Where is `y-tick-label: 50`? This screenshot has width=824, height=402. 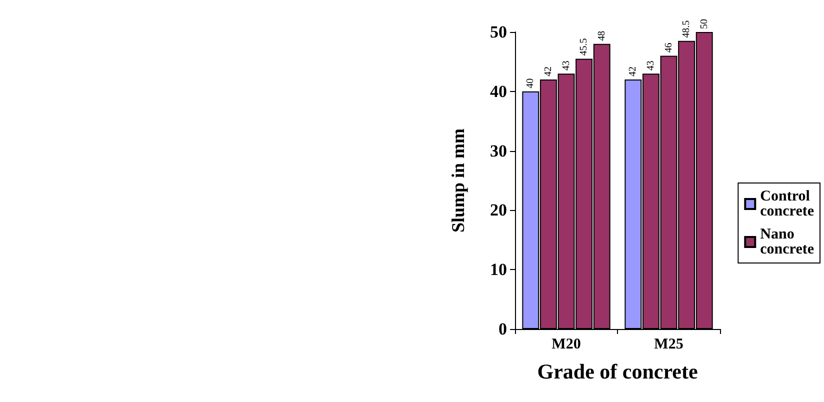
y-tick-label: 50 is located at coordinates (498, 32).